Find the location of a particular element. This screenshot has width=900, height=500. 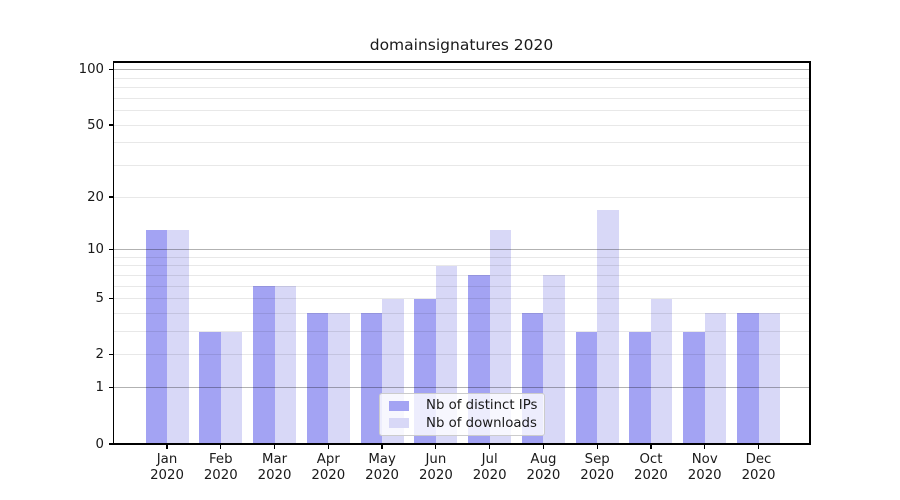

x-tick-month-jun: Jun is located at coordinates (436, 459).